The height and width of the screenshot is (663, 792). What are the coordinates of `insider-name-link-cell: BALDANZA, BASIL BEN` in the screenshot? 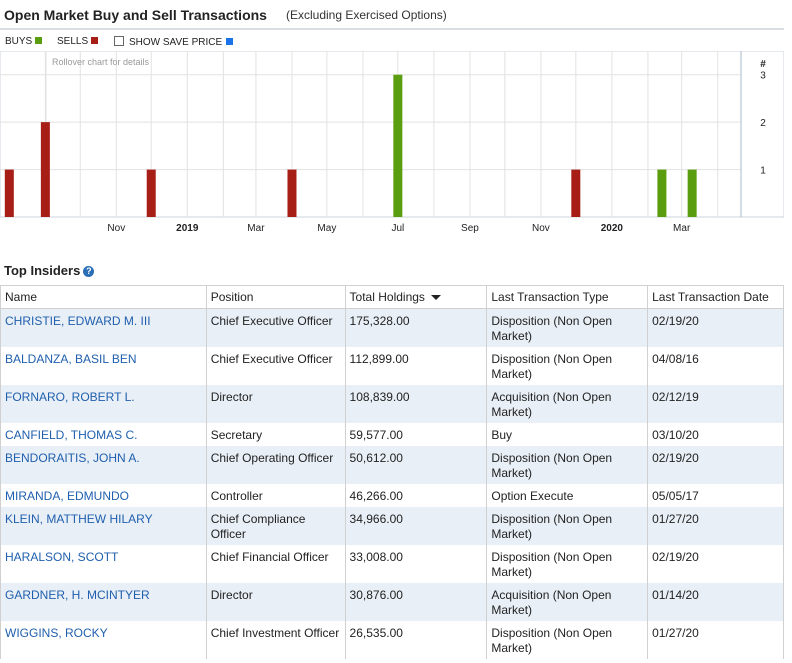 It's located at (103, 365).